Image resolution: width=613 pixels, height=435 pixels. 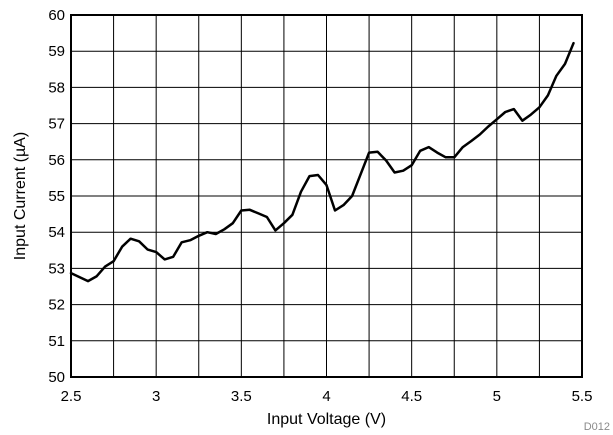 What do you see at coordinates (497, 396) in the screenshot?
I see `x-tick-label: 5` at bounding box center [497, 396].